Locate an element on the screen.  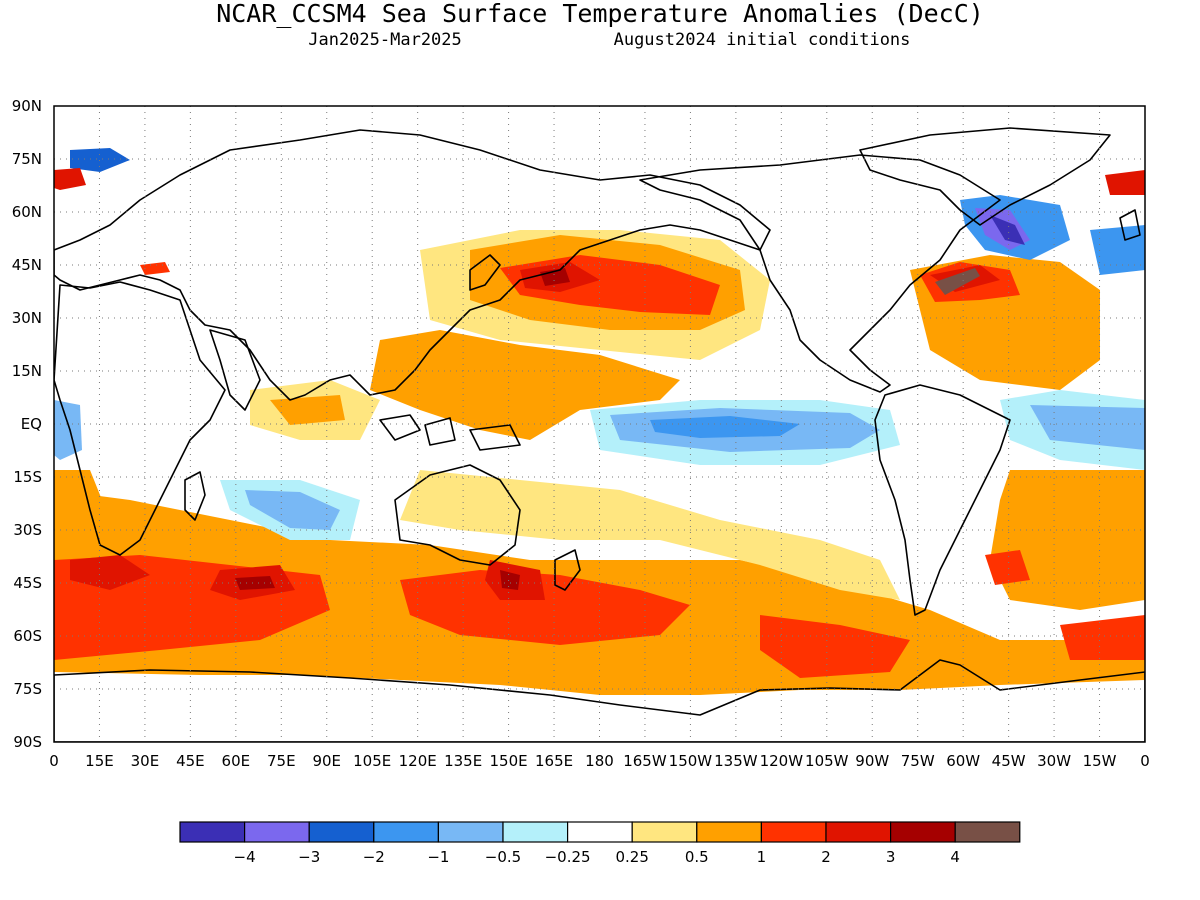
y-tick: 30S is located at coordinates (27, 530).